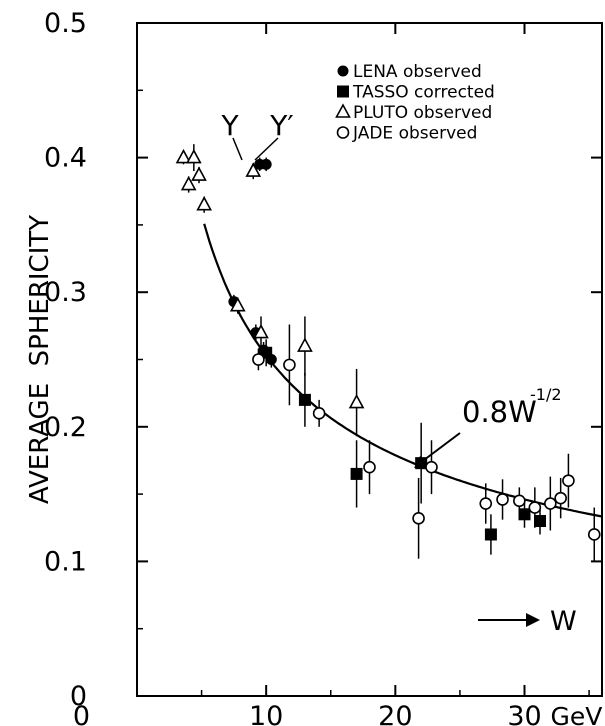 Image resolution: width=605 pixels, height=726 pixels. What do you see at coordinates (65, 292) in the screenshot?
I see `y-tick-label: 0.3` at bounding box center [65, 292].